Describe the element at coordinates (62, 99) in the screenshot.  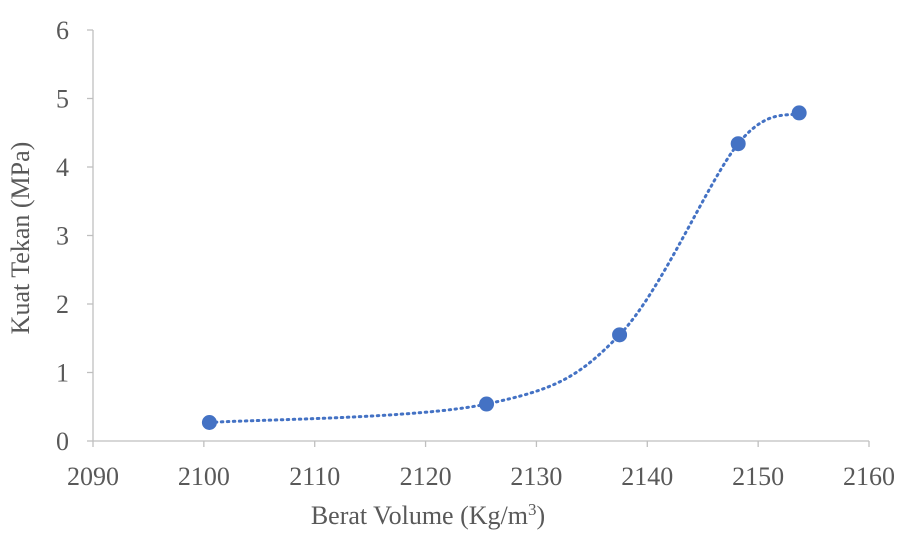
I see `y-tick-label: 5` at that location.